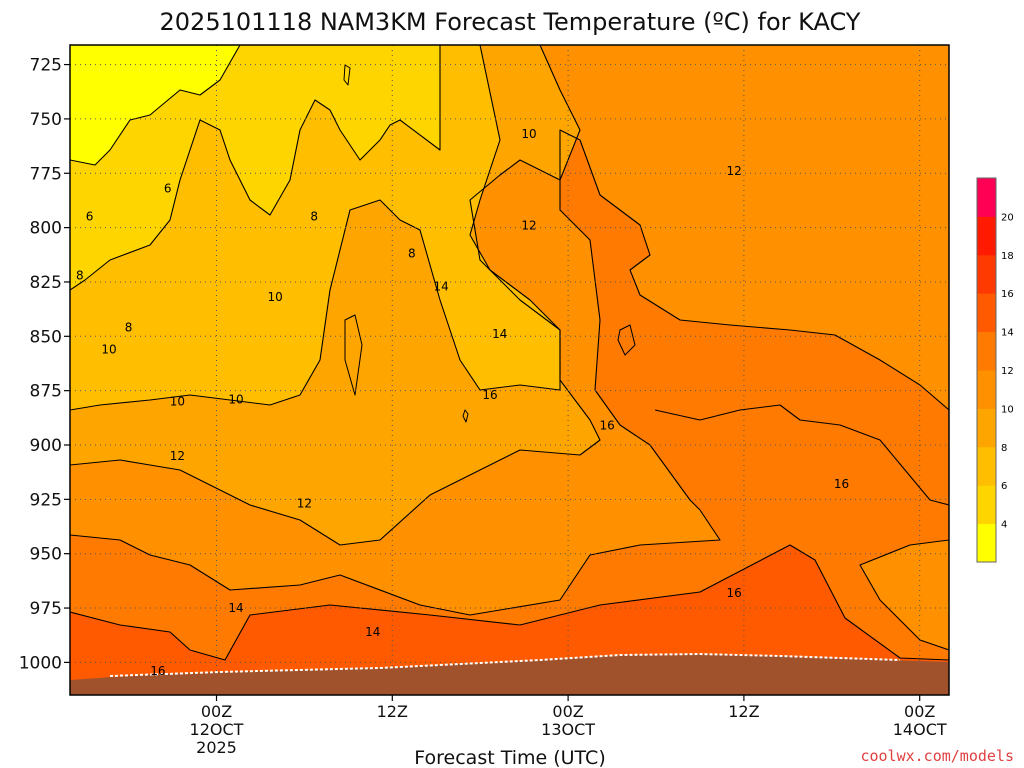 Image resolution: width=1024 pixels, height=768 pixels. Describe the element at coordinates (347, 75) in the screenshot. I see `contour-detail-c` at that location.